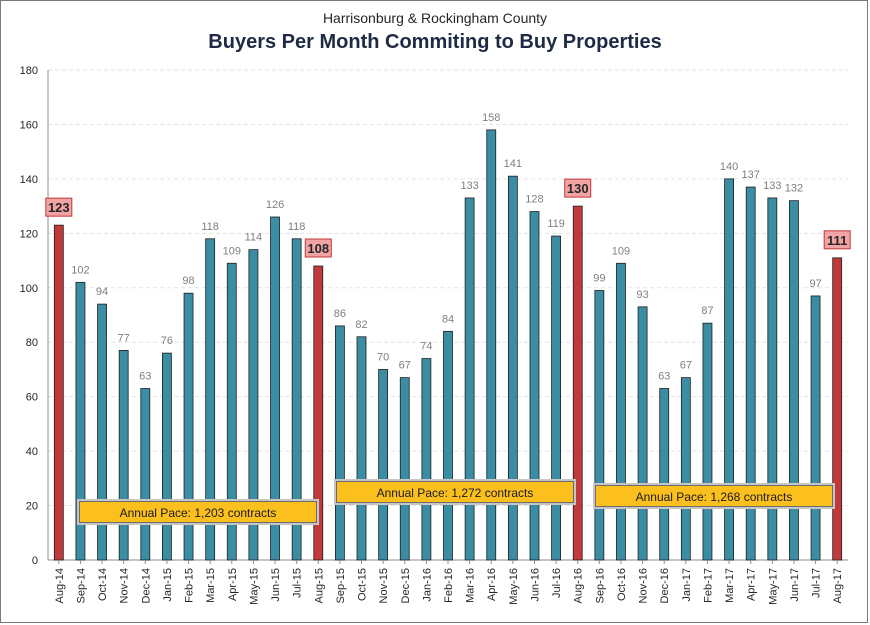 This screenshot has width=870, height=625. I want to click on data-label: 126, so click(275, 205).